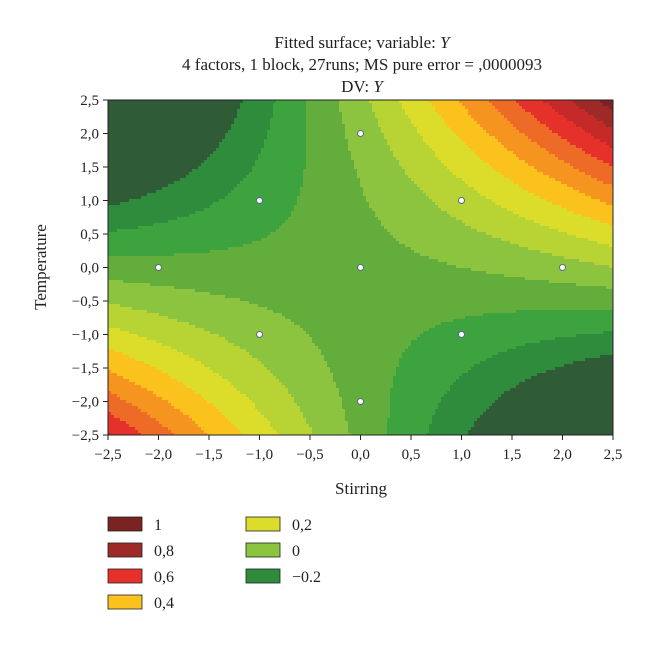 The width and height of the screenshot is (660, 649). I want to click on legend-item: 0, so click(272, 551).